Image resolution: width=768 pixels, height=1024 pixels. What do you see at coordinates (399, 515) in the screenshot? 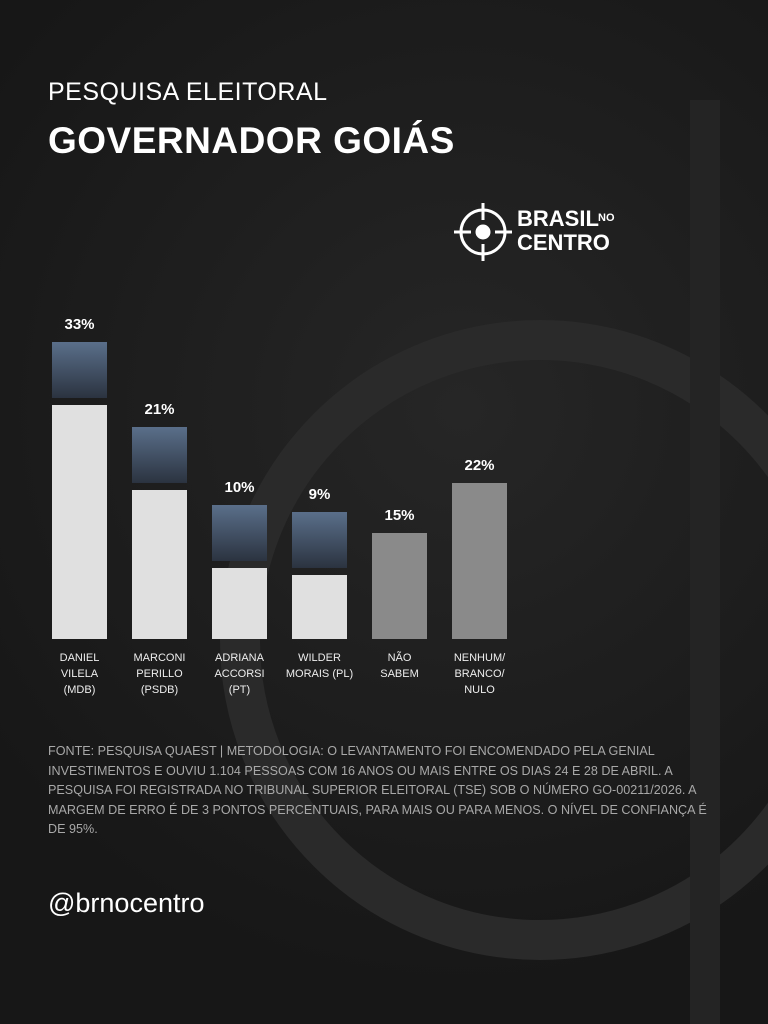
I see `value-label: 15%` at bounding box center [399, 515].